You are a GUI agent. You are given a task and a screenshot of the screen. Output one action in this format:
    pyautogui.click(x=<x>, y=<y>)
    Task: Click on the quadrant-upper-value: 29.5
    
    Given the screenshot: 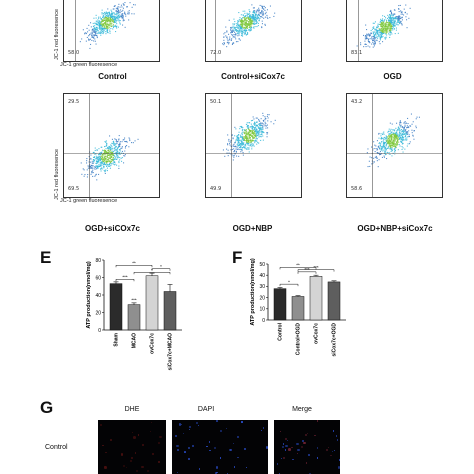 What is the action you would take?
    pyautogui.click(x=74, y=102)
    